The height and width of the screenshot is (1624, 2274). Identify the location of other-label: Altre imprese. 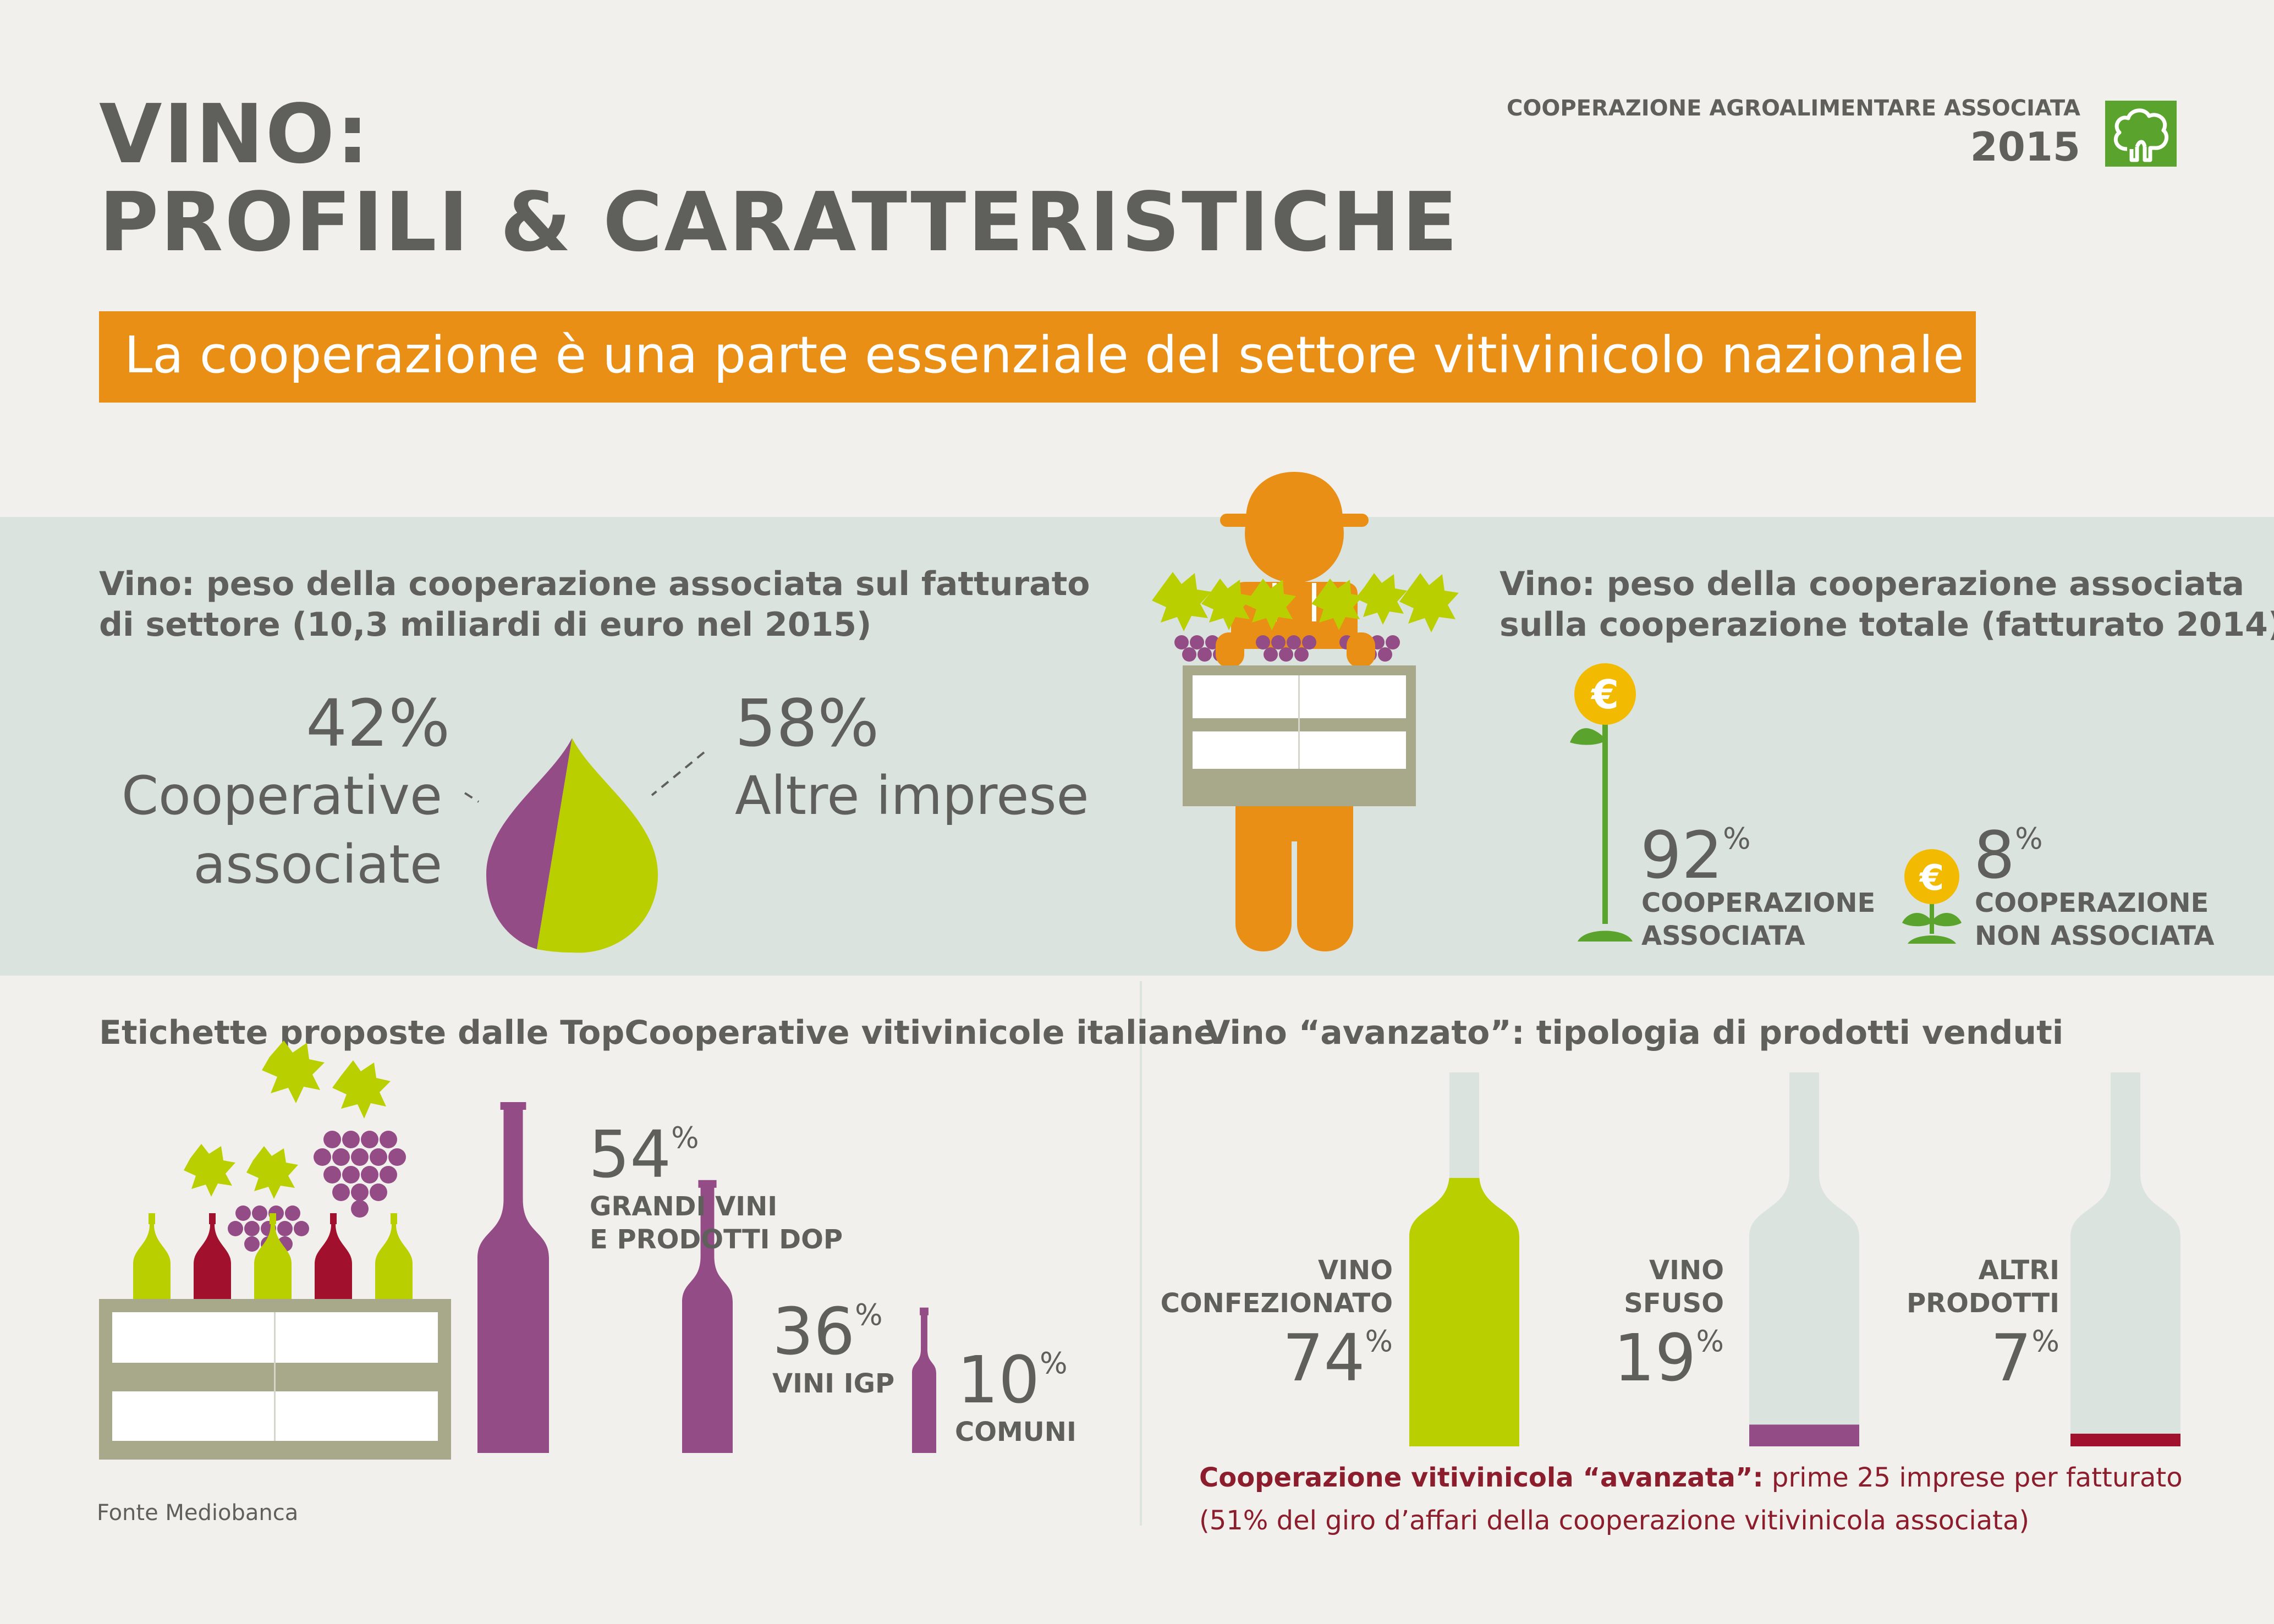
(912, 796).